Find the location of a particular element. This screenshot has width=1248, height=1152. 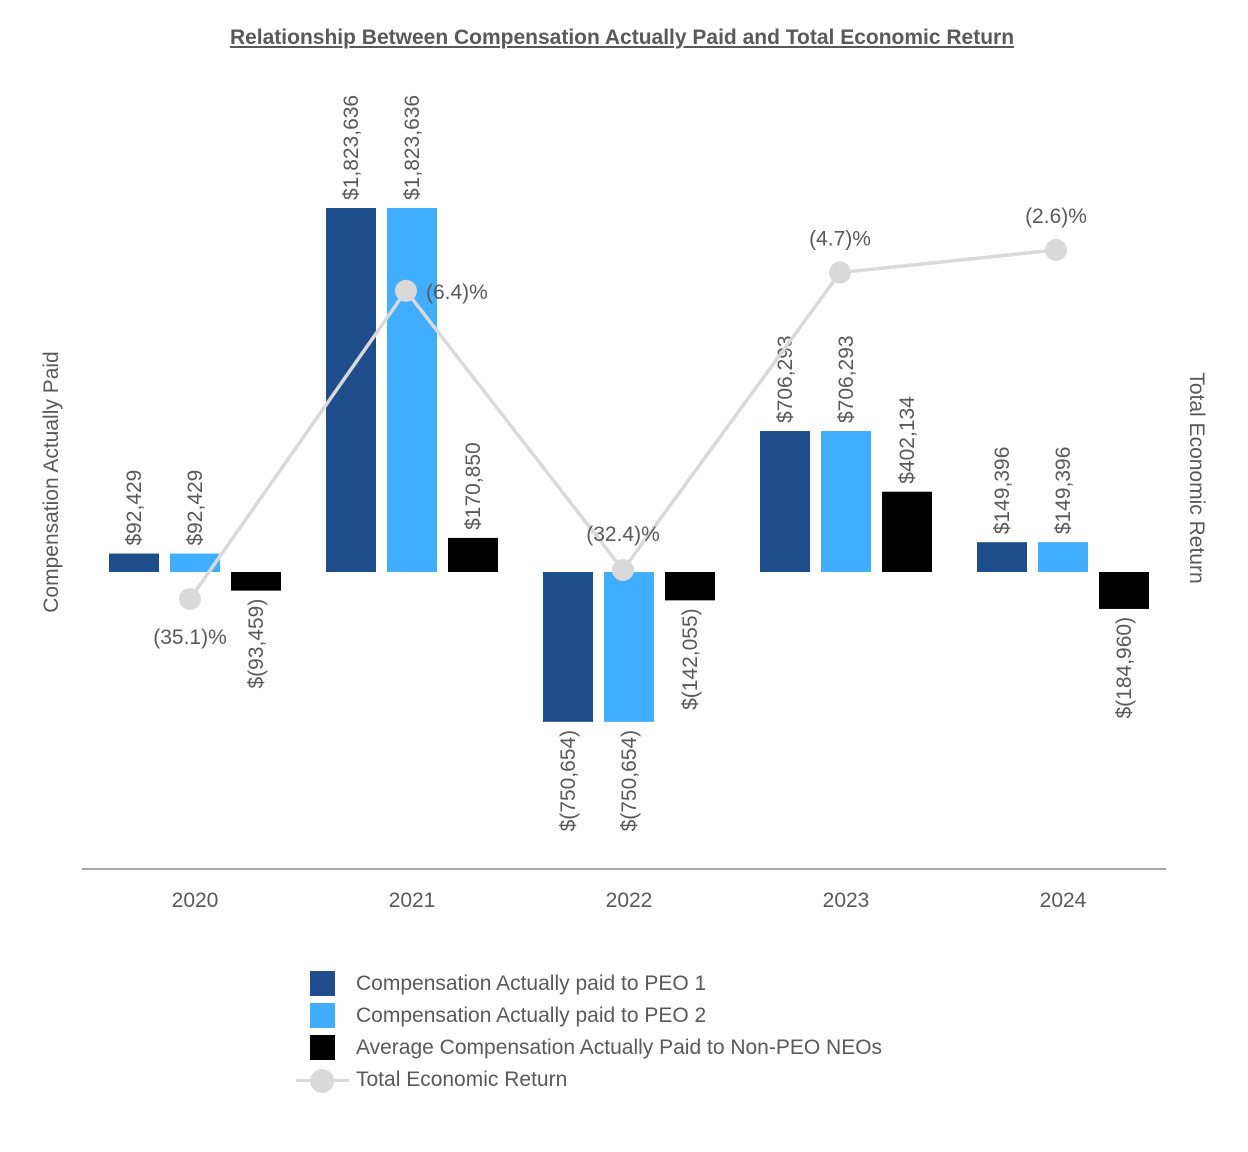

legend-swatch-non-peo is located at coordinates (322, 1047).